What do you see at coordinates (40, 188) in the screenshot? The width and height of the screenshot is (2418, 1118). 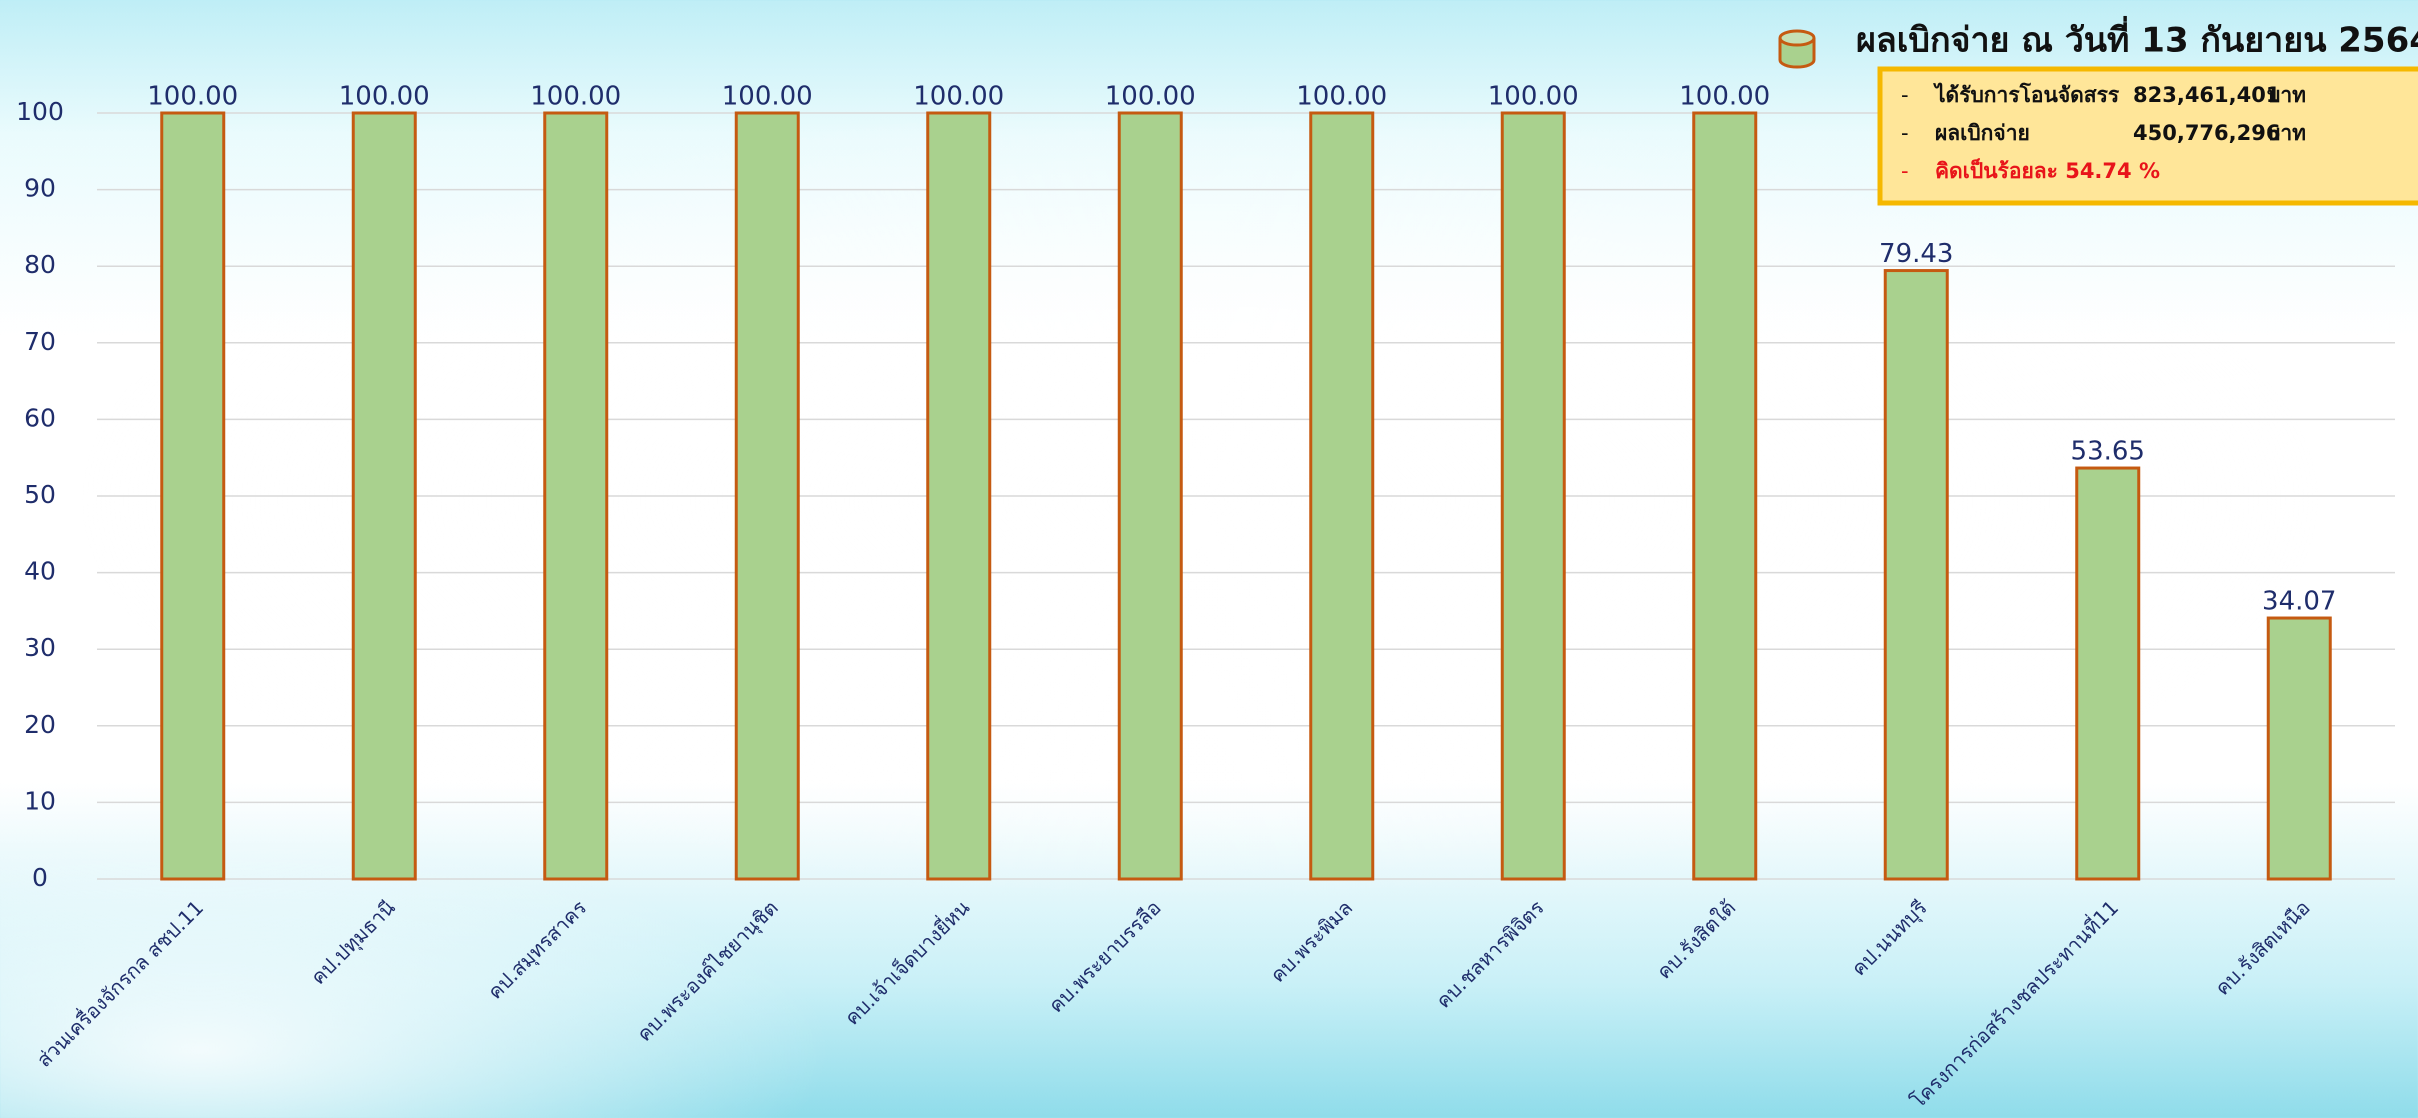 I see `y-tick-label: 90` at bounding box center [40, 188].